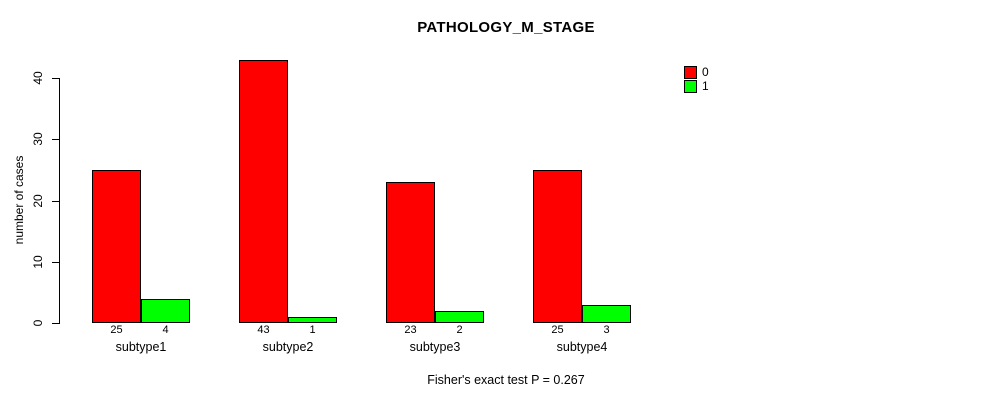 The image size is (990, 400). I want to click on category-label-subtype3: subtype3, so click(435, 347).